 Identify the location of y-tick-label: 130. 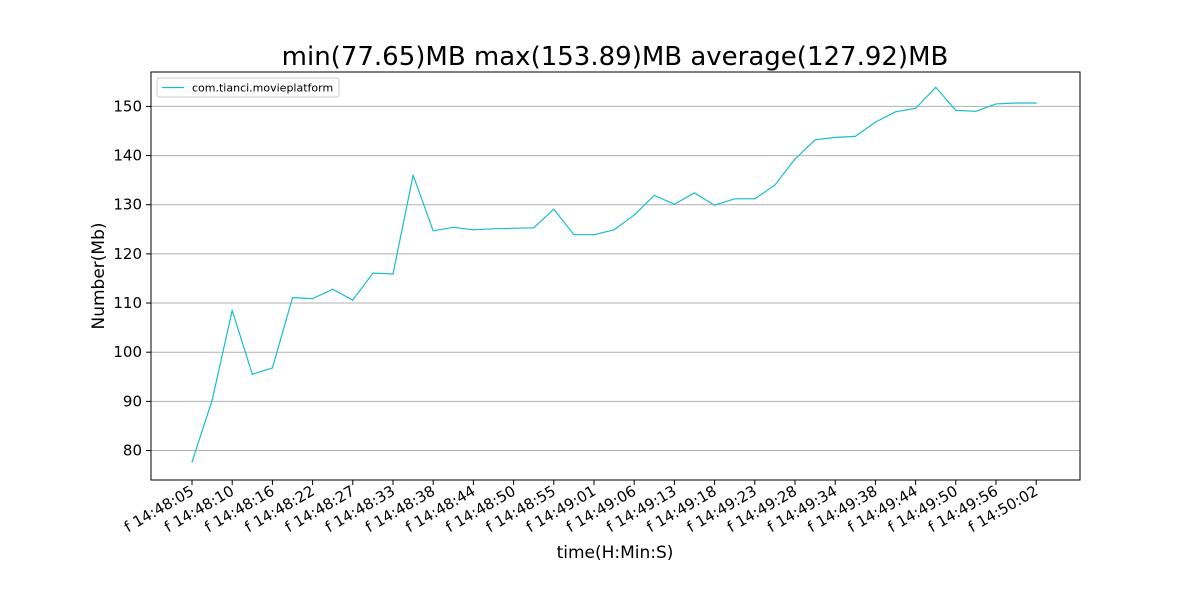
(127, 205).